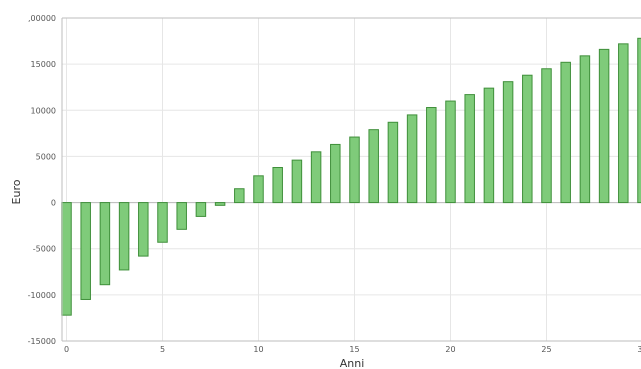 The height and width of the screenshot is (369, 641). What do you see at coordinates (639, 349) in the screenshot?
I see `x-tick-label: 30` at bounding box center [639, 349].